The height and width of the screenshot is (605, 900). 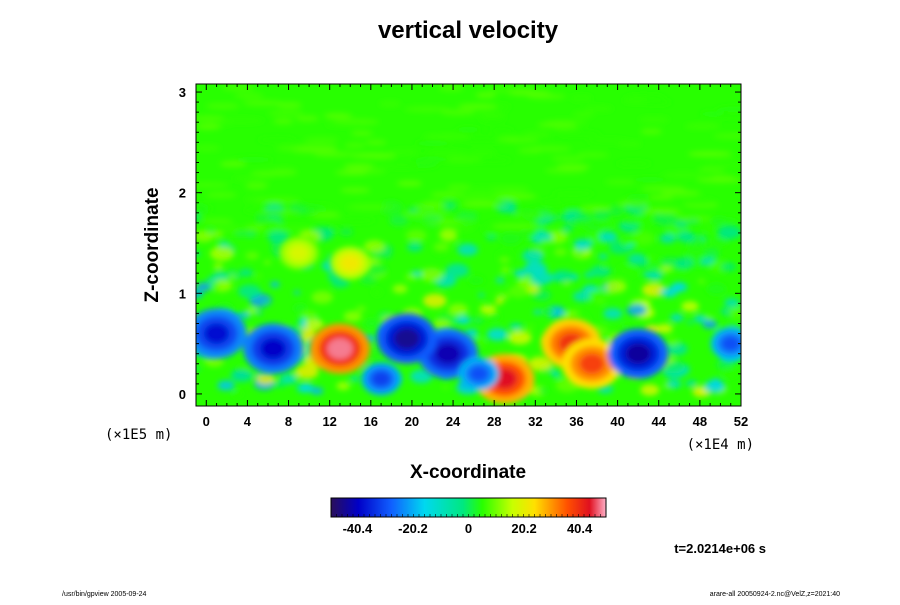 I want to click on colorbar-tick-label: 0, so click(x=468, y=528).